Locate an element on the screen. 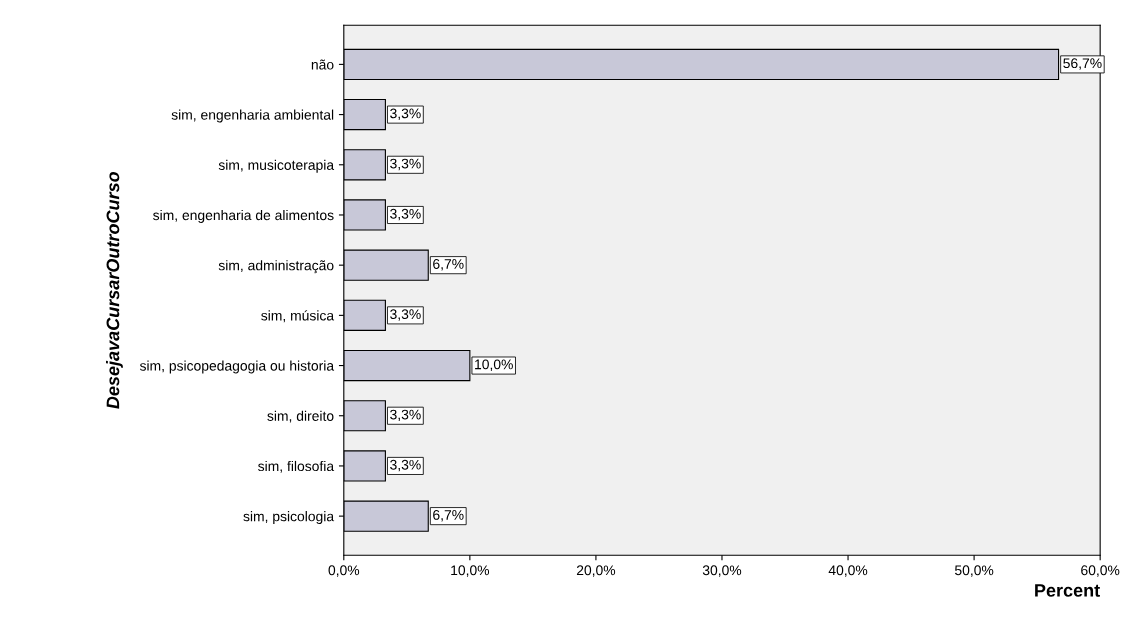  x-tick-label: 50,0% is located at coordinates (974, 571).